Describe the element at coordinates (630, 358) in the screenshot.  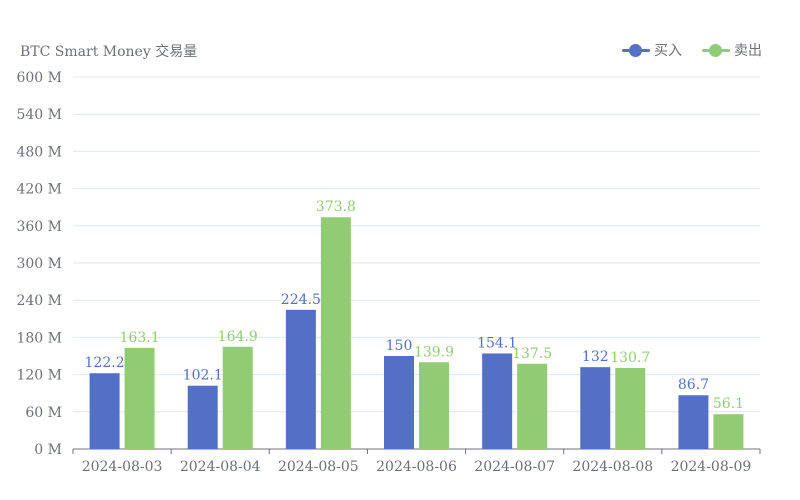
I see `data-label: 130.7` at that location.